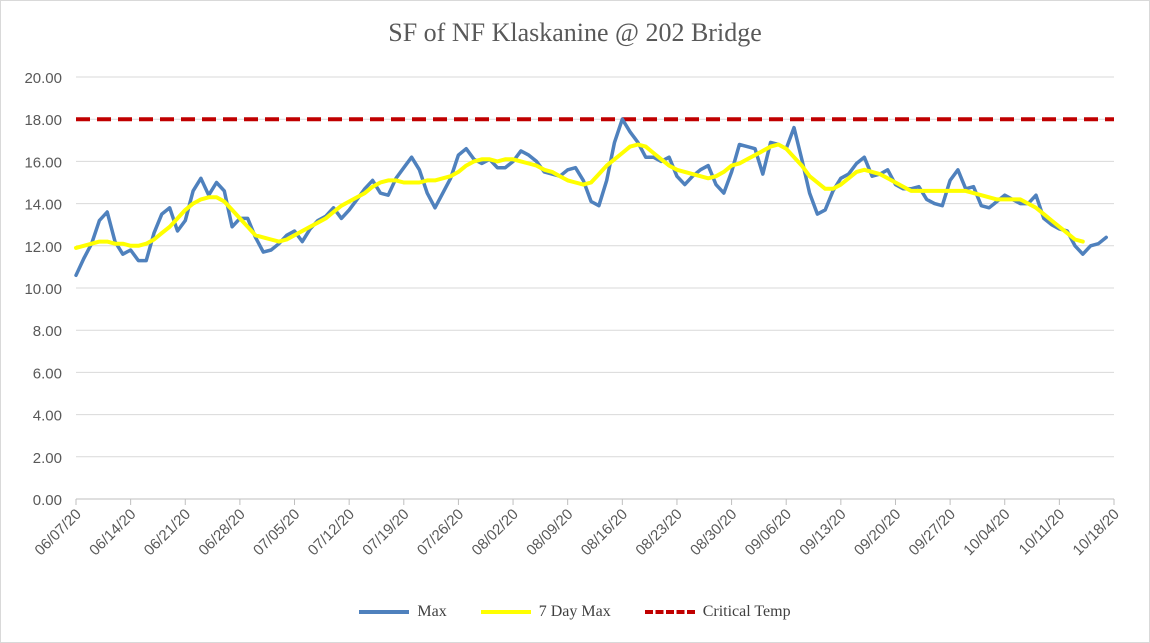  I want to click on x-tick-label: 07/12/20, so click(331, 532).